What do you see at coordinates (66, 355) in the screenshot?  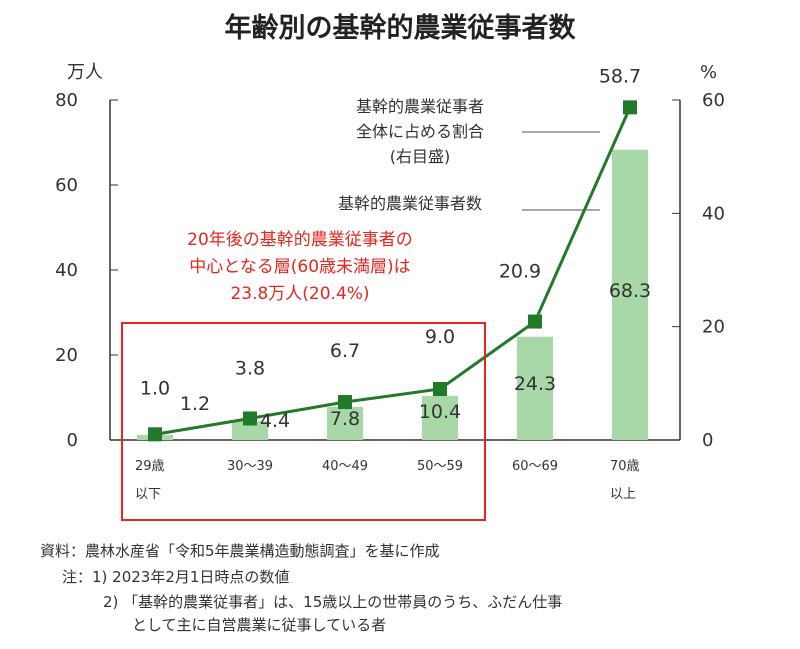 I see `left-tick-label: 20` at bounding box center [66, 355].